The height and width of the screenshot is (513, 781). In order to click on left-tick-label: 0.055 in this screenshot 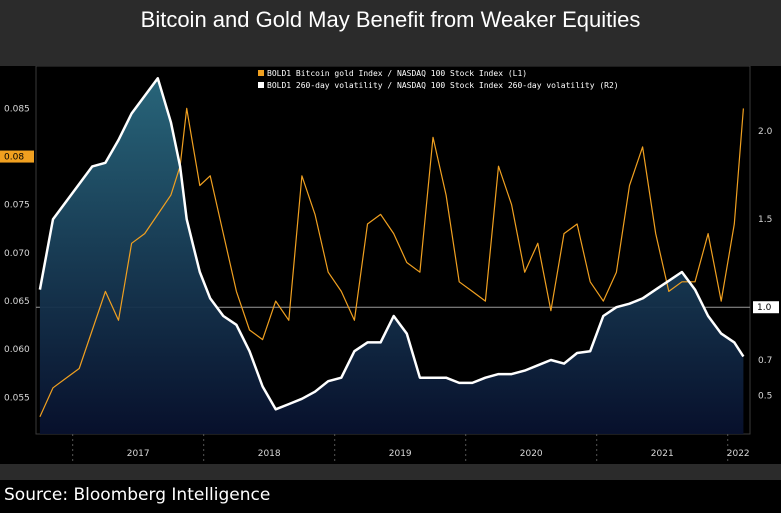, I will do `click(17, 398)`.